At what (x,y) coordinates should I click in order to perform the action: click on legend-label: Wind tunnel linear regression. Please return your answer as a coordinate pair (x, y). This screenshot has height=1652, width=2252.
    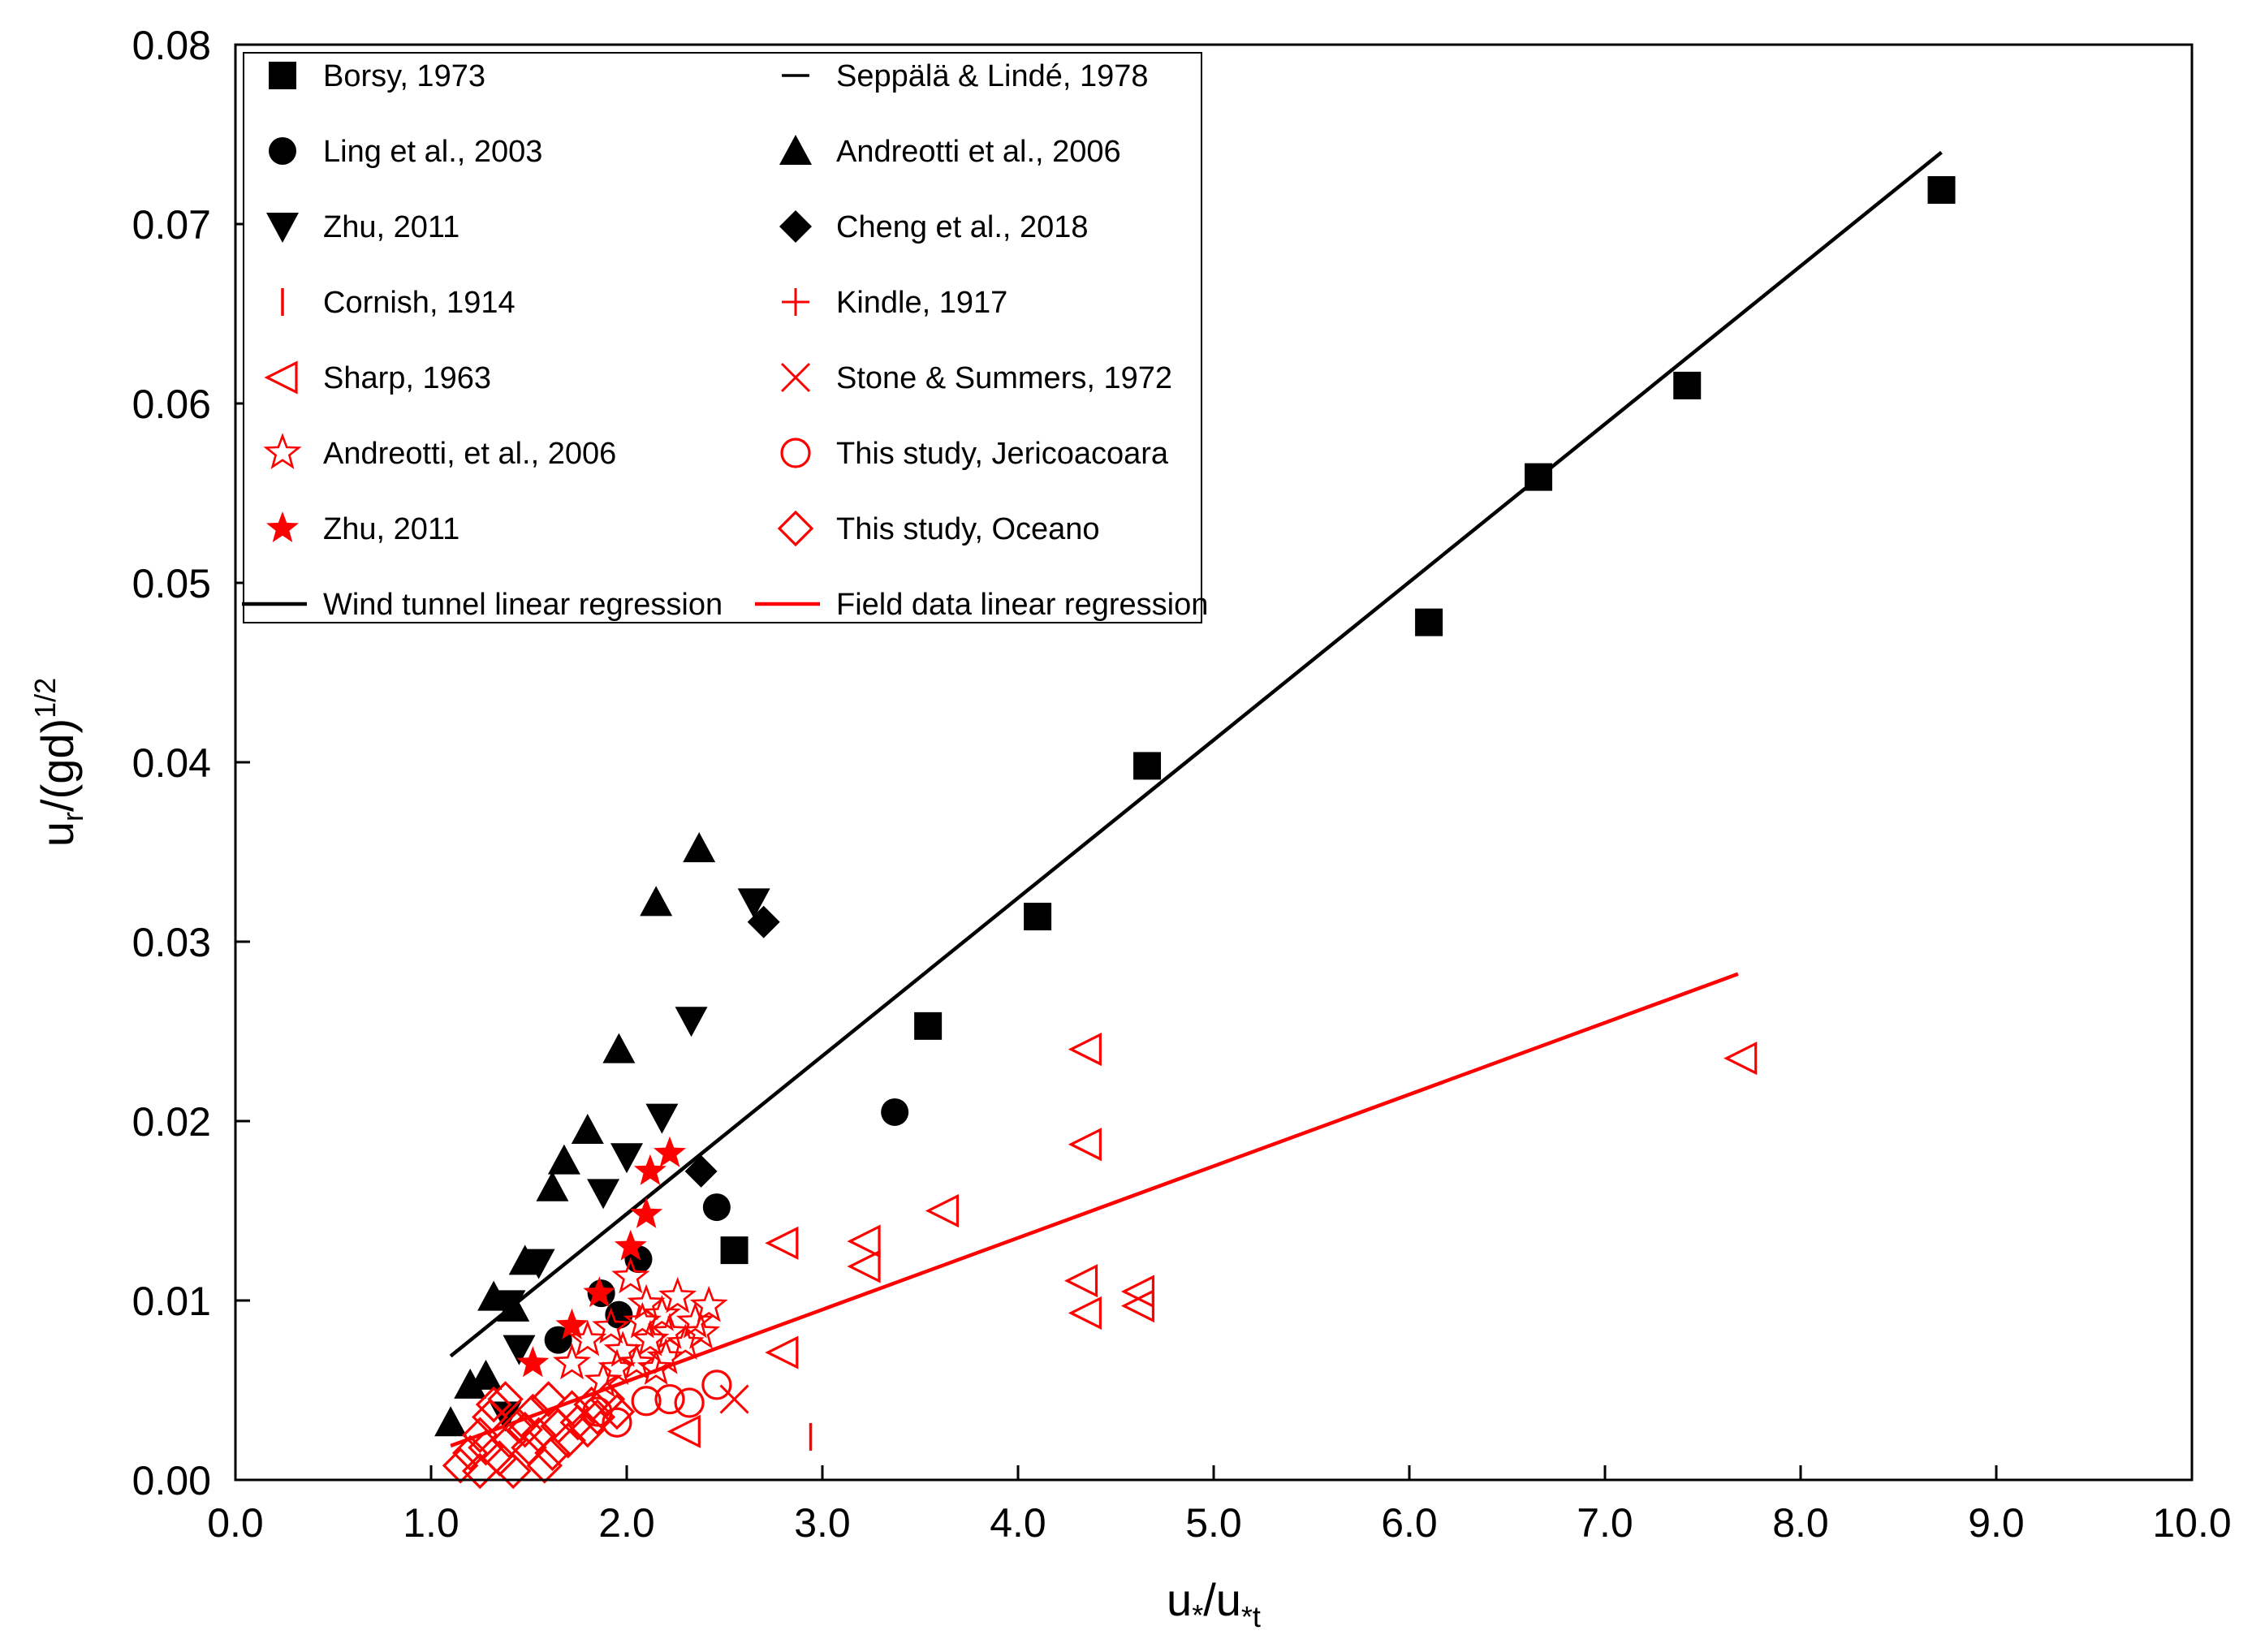
    Looking at the image, I should click on (523, 605).